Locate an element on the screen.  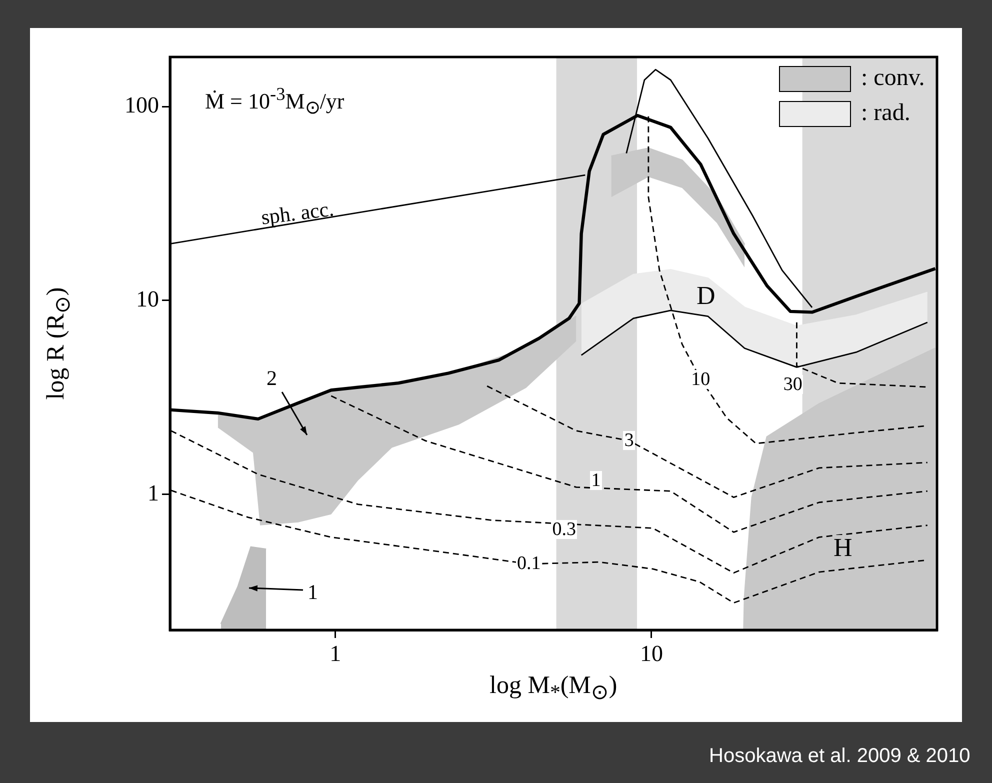
annotation: 0.3 is located at coordinates (564, 529).